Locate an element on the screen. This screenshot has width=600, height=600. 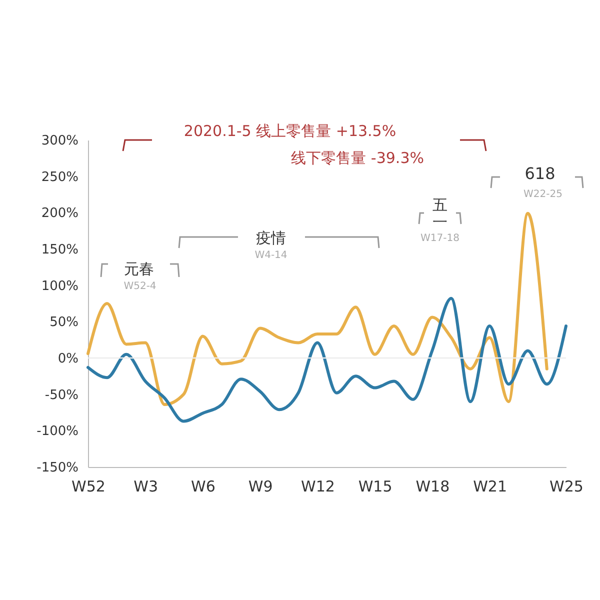
x-tick-label: W15 is located at coordinates (375, 487).